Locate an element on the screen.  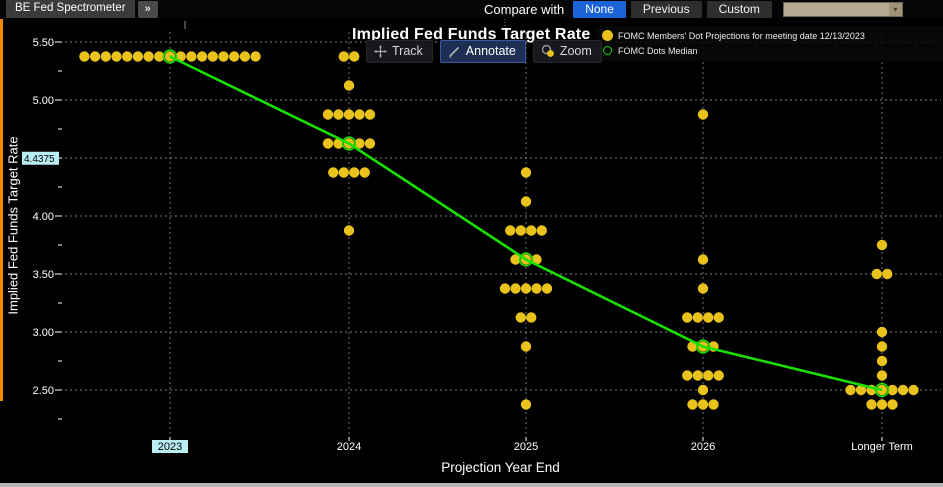
compare-previous-button: Previous is located at coordinates (666, 9).